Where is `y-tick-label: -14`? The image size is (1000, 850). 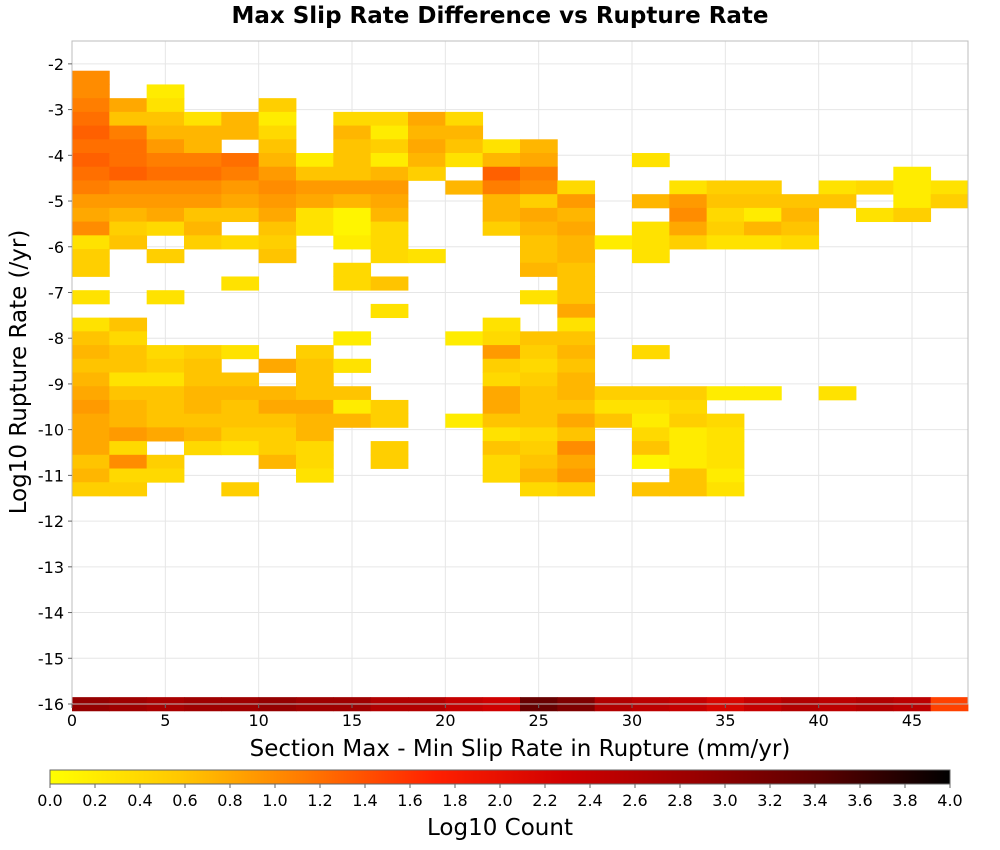 y-tick-label: -14 is located at coordinates (51, 613).